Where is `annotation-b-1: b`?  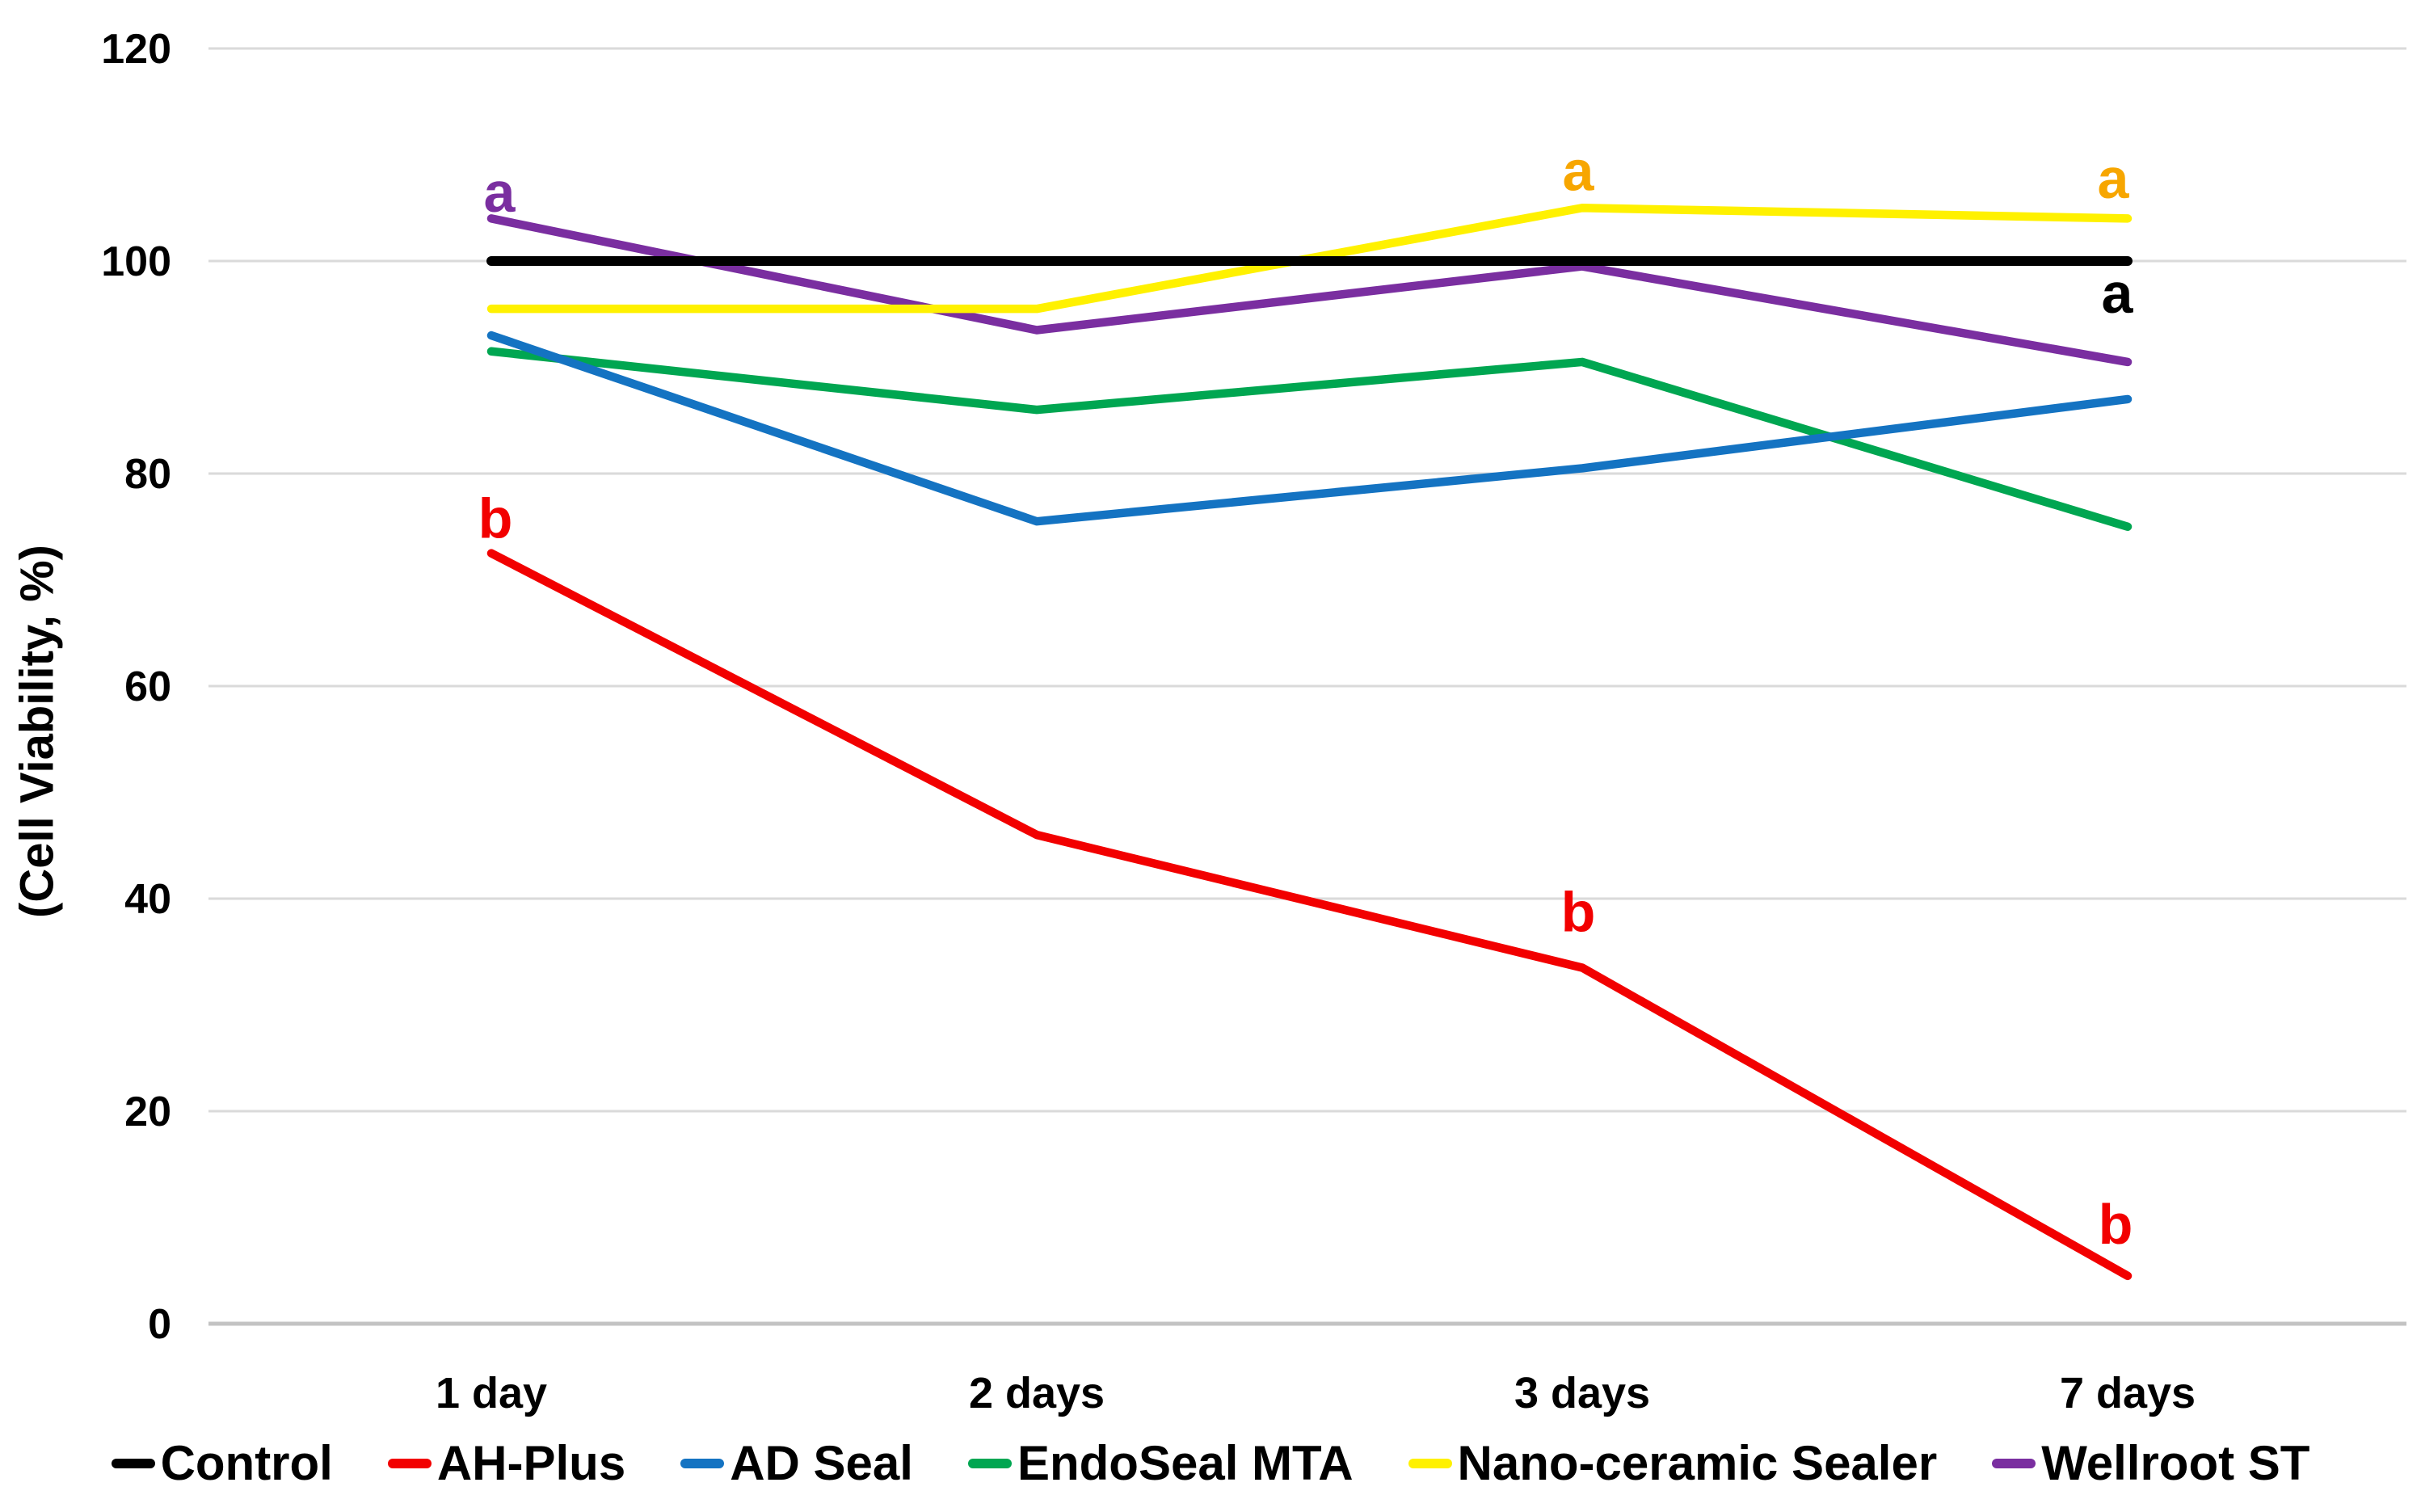
annotation-b-1: b is located at coordinates (495, 518).